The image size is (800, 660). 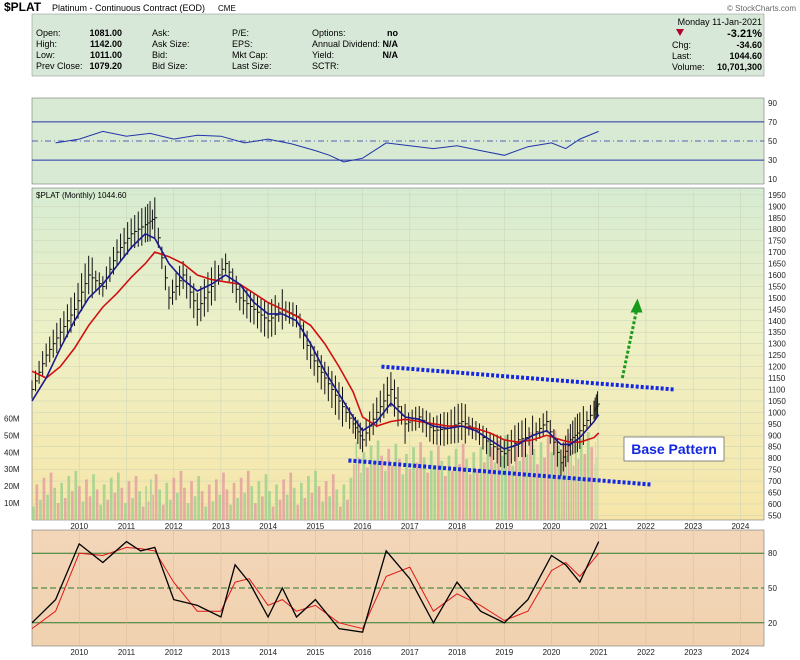 What do you see at coordinates (528, 378) in the screenshot?
I see `upper-channel-line` at bounding box center [528, 378].